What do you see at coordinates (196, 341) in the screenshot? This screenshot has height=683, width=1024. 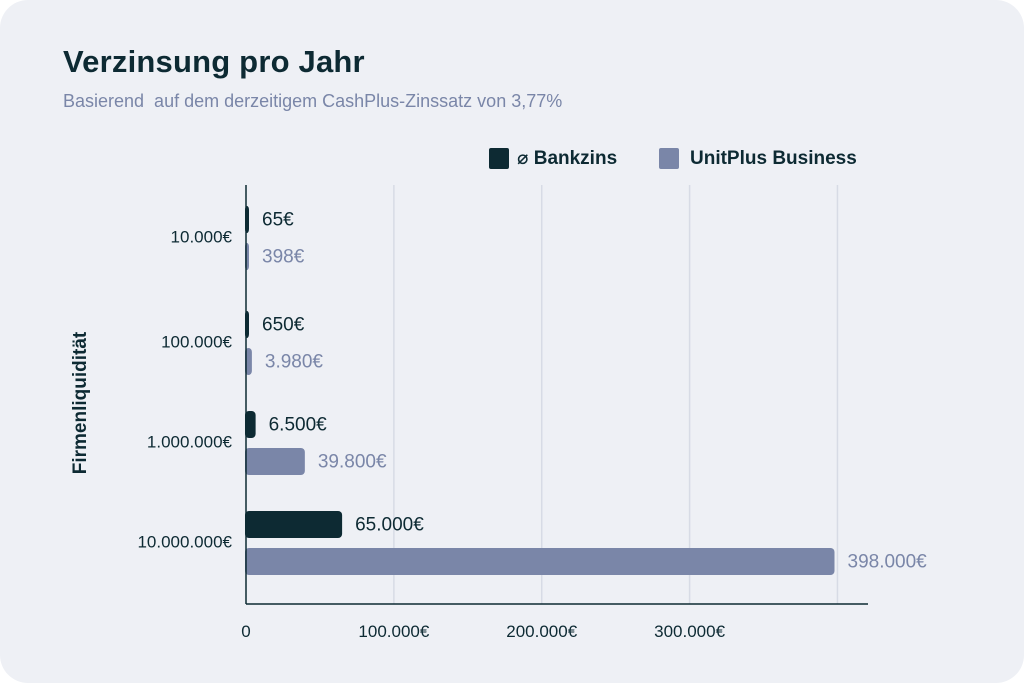 I see `category-label: 100.000€` at bounding box center [196, 341].